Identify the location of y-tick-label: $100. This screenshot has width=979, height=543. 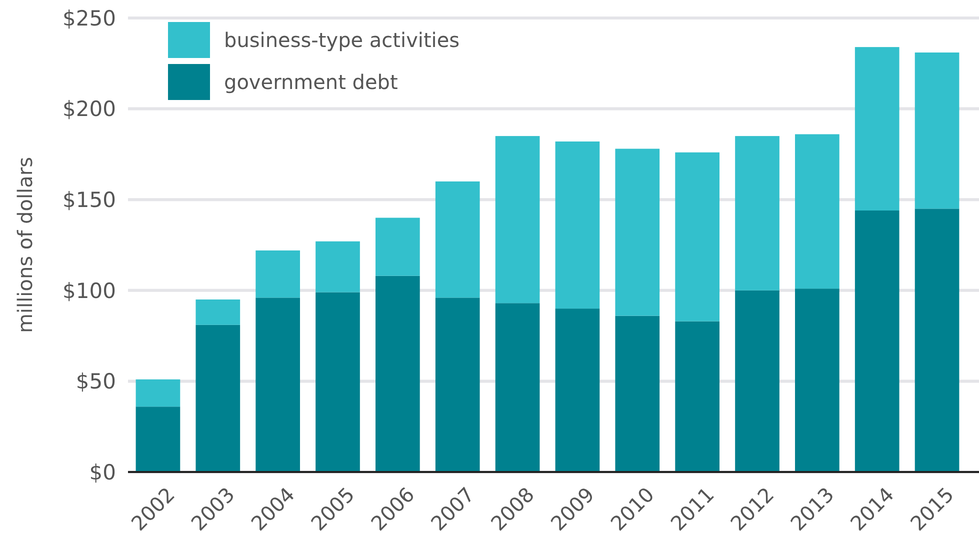
(89, 290).